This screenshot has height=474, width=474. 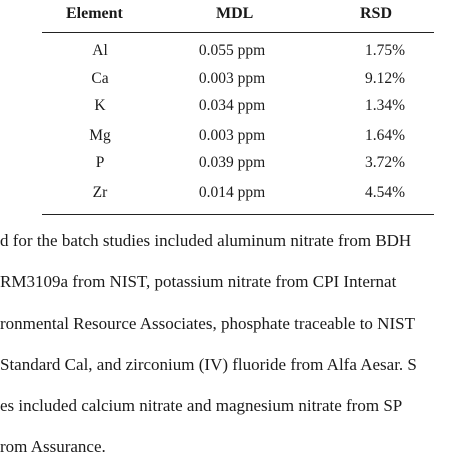 What do you see at coordinates (94, 13) in the screenshot?
I see `header-element: Element` at bounding box center [94, 13].